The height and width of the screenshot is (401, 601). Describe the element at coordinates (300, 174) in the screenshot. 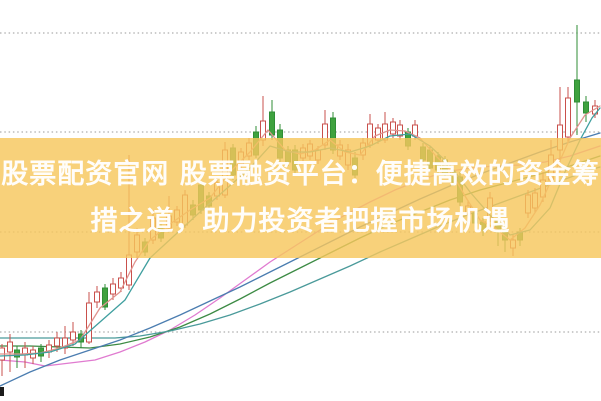

I see `headline-line-1: 股票配资官网 股票融资平台：便捷高效的资金筹` at that location.